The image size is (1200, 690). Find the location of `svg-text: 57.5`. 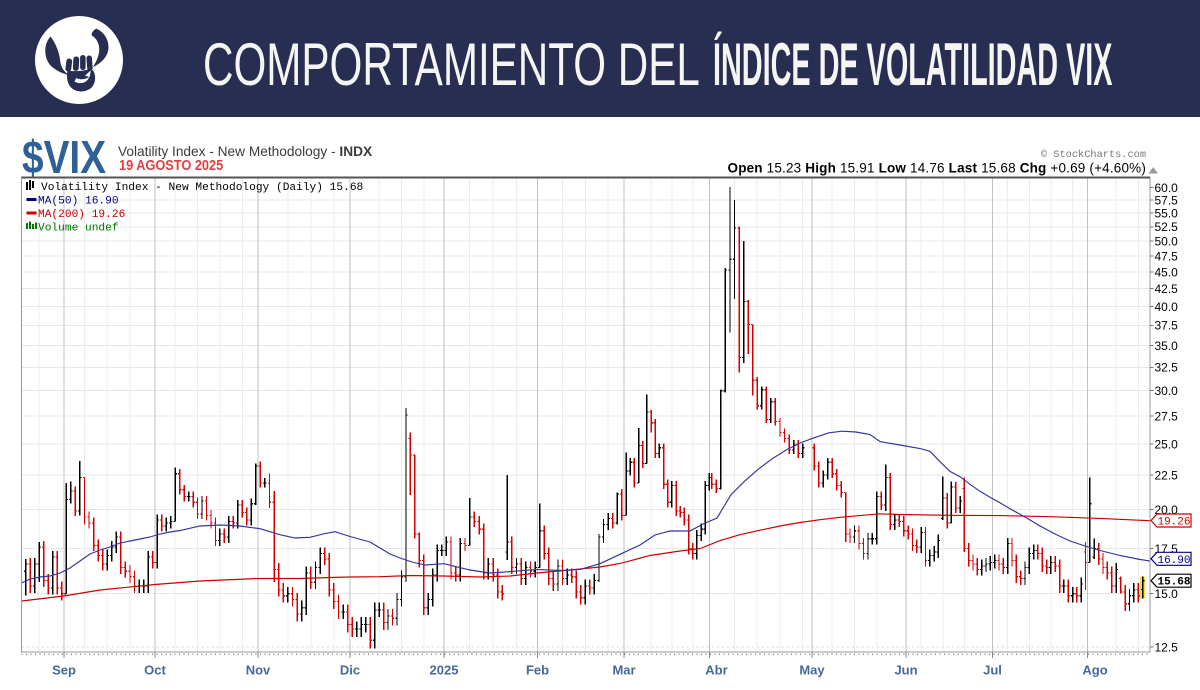

svg-text: 57.5 is located at coordinates (1167, 201).